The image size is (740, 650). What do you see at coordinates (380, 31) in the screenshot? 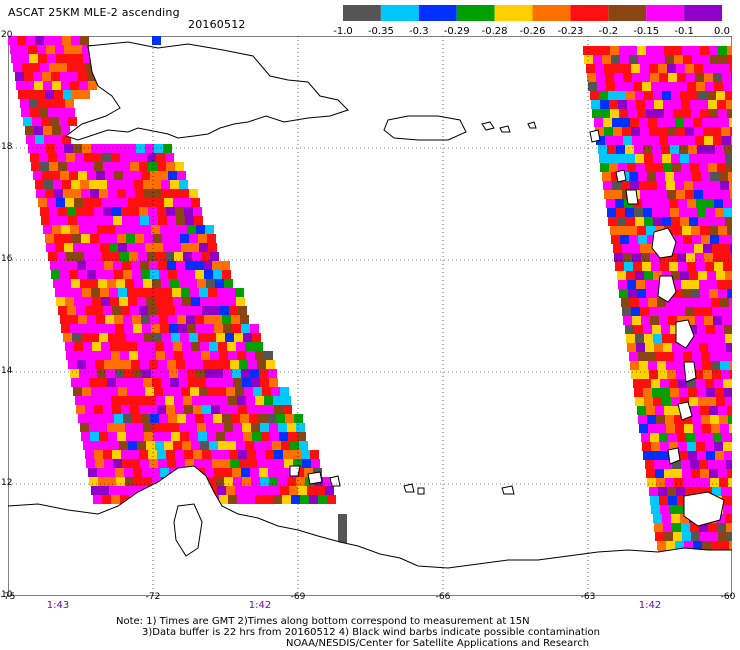
I see `colorbar-tick-label: -0.35` at bounding box center [380, 31].